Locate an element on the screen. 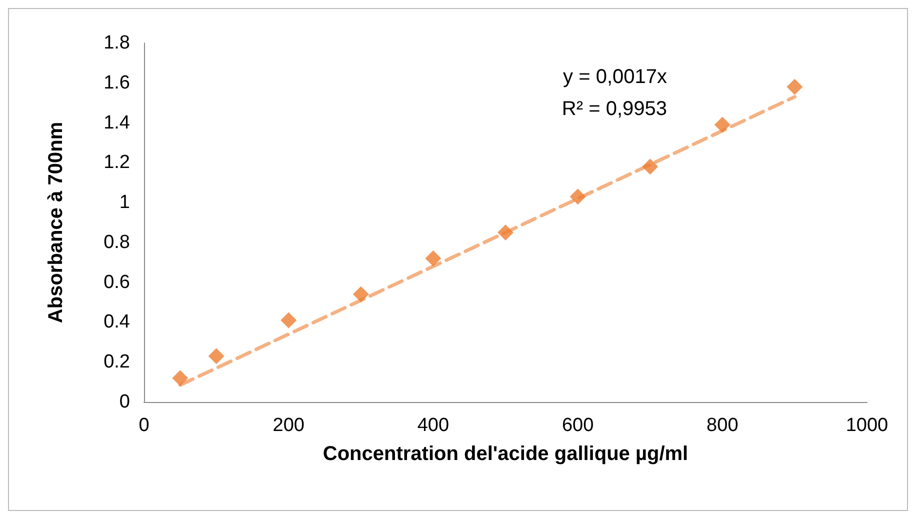 The height and width of the screenshot is (519, 916). y-tick-label: 0 is located at coordinates (124, 402).